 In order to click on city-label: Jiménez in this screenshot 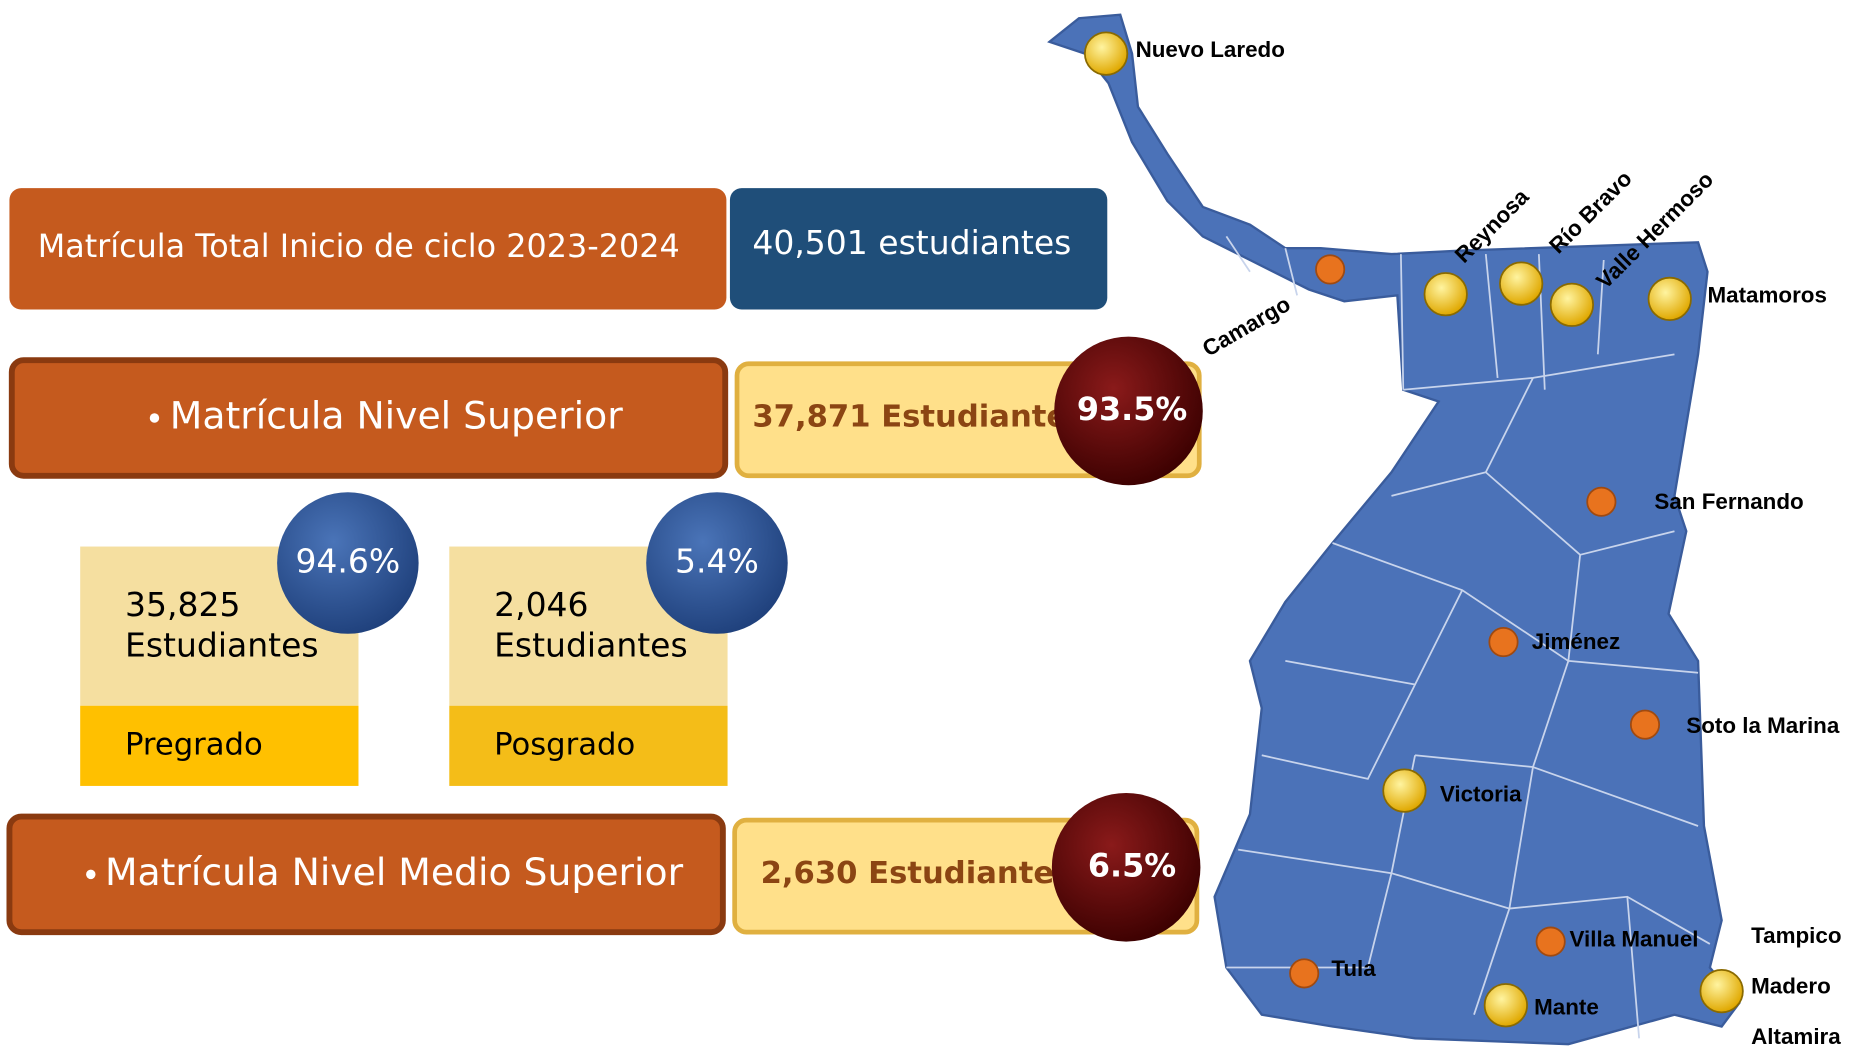, I will do `click(1576, 641)`.